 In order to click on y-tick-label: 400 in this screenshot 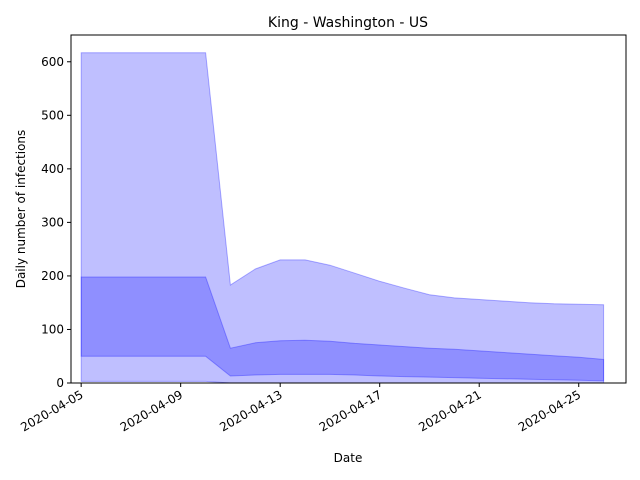, I will do `click(52, 169)`.